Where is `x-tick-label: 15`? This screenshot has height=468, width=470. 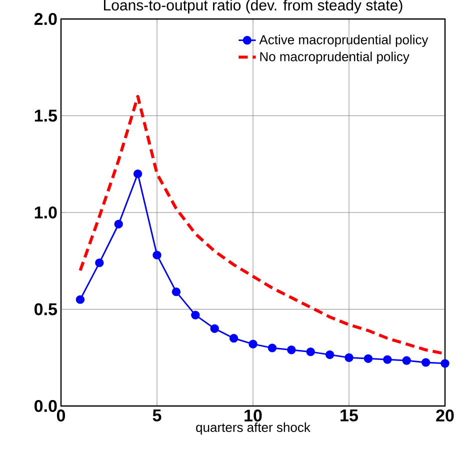
x-tick-label: 15 is located at coordinates (349, 416).